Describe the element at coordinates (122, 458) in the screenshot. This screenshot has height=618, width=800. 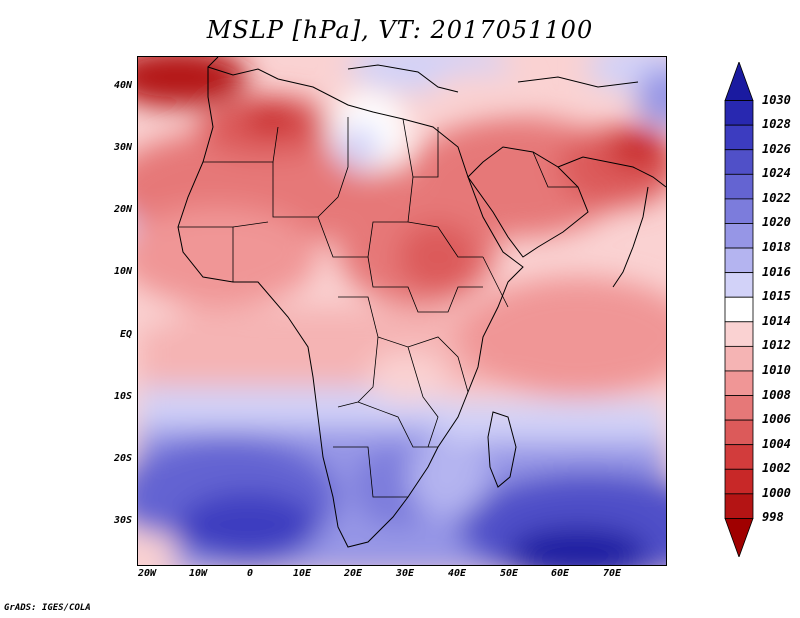
I see `lat-label-20s: 20S` at that location.